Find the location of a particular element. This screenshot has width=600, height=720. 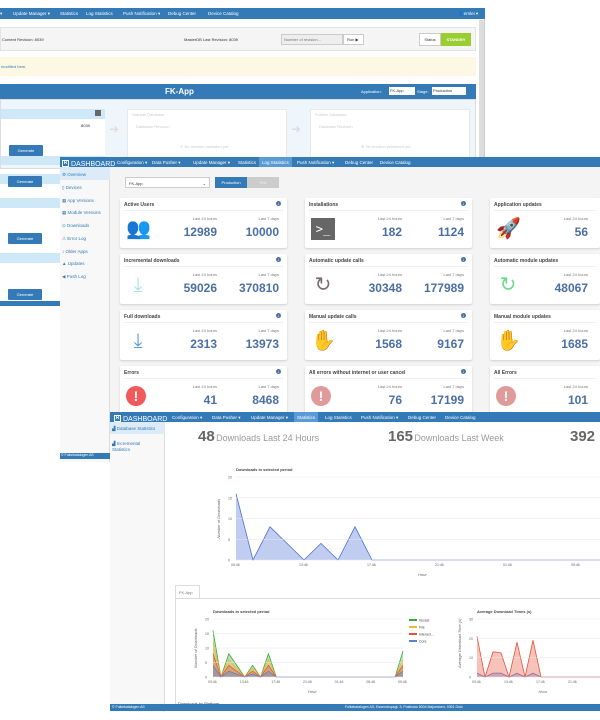

legend-label: Core is located at coordinates (423, 642).